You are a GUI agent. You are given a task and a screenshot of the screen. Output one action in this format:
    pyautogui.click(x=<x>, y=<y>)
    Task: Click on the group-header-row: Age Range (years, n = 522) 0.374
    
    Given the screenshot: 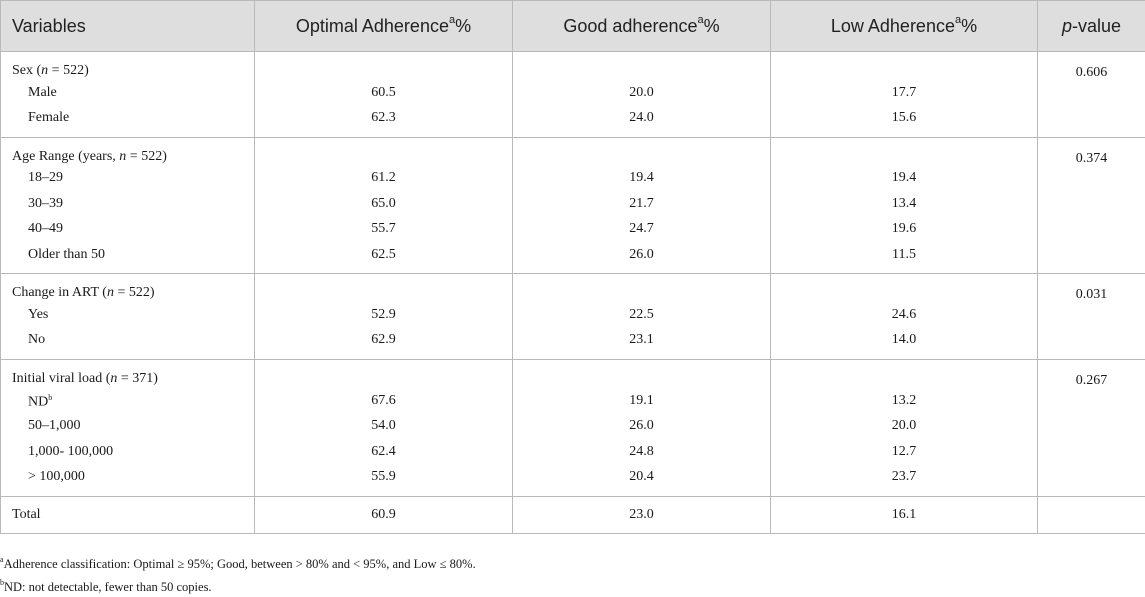 What is the action you would take?
    pyautogui.click(x=573, y=151)
    